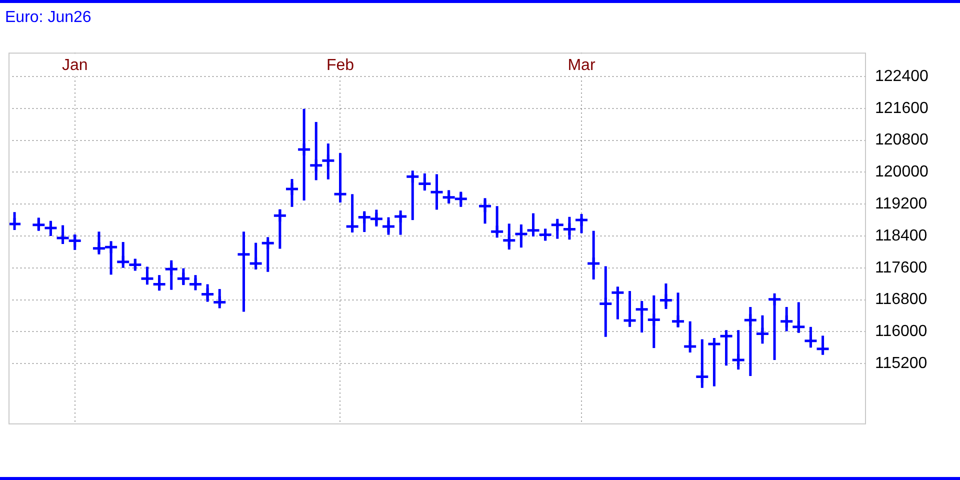 This screenshot has width=960, height=480. I want to click on y-tick-label: 115200, so click(901, 363).